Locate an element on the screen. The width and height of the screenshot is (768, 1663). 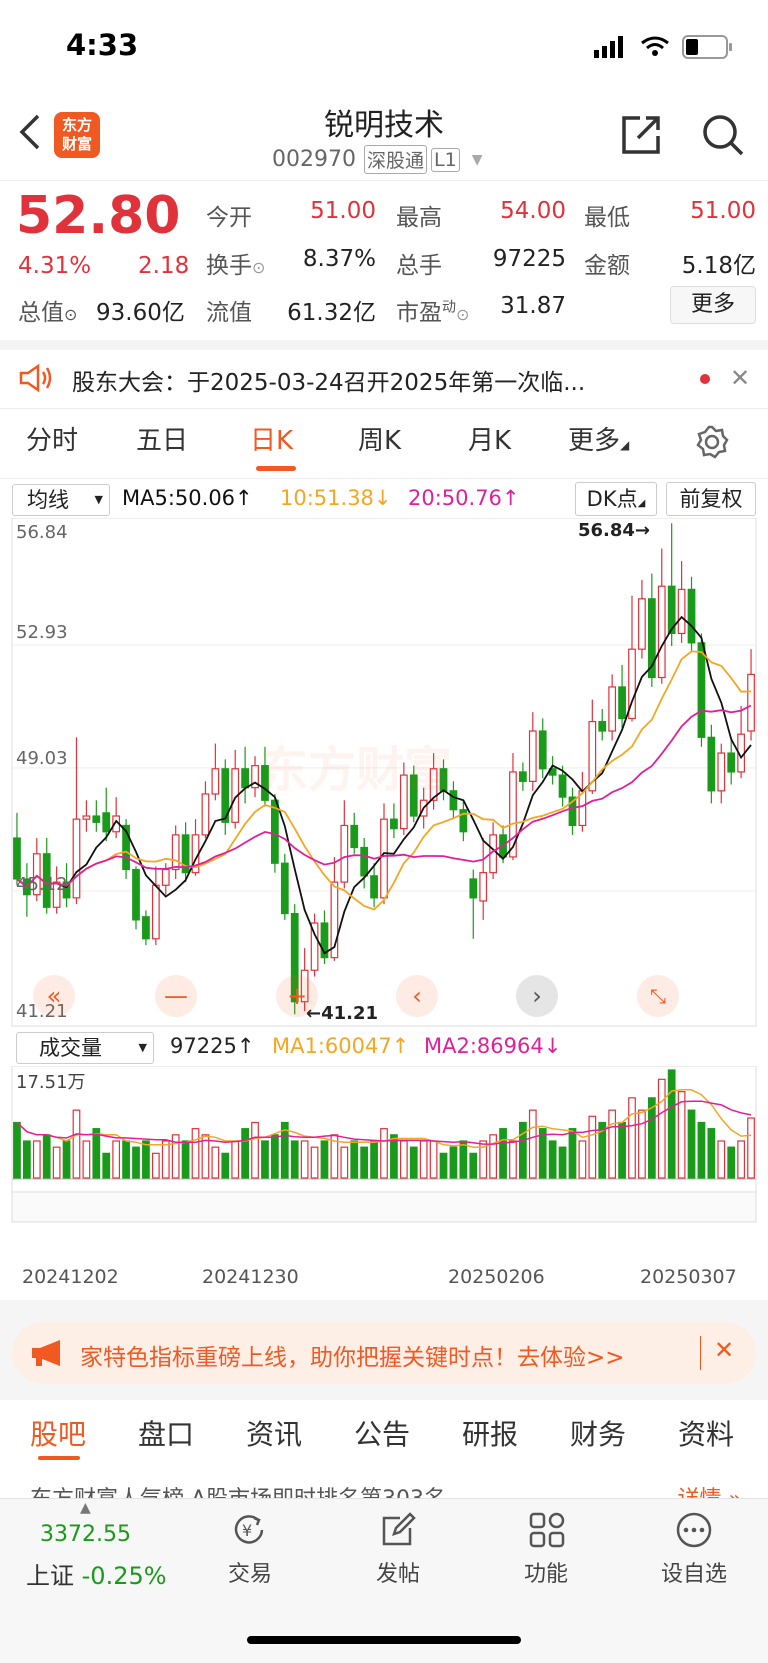
float-label: 流值 is located at coordinates (229, 313).